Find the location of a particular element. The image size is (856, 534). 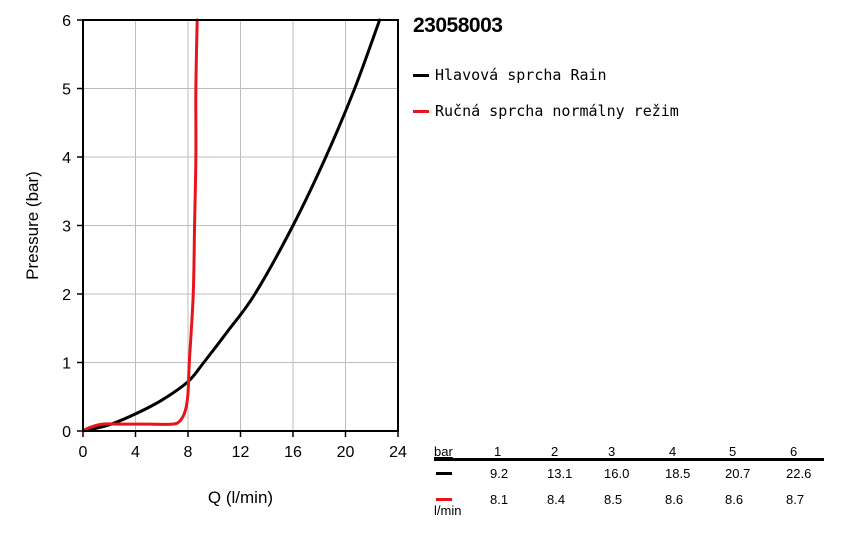

table-pressure-header: 5 is located at coordinates (733, 451).